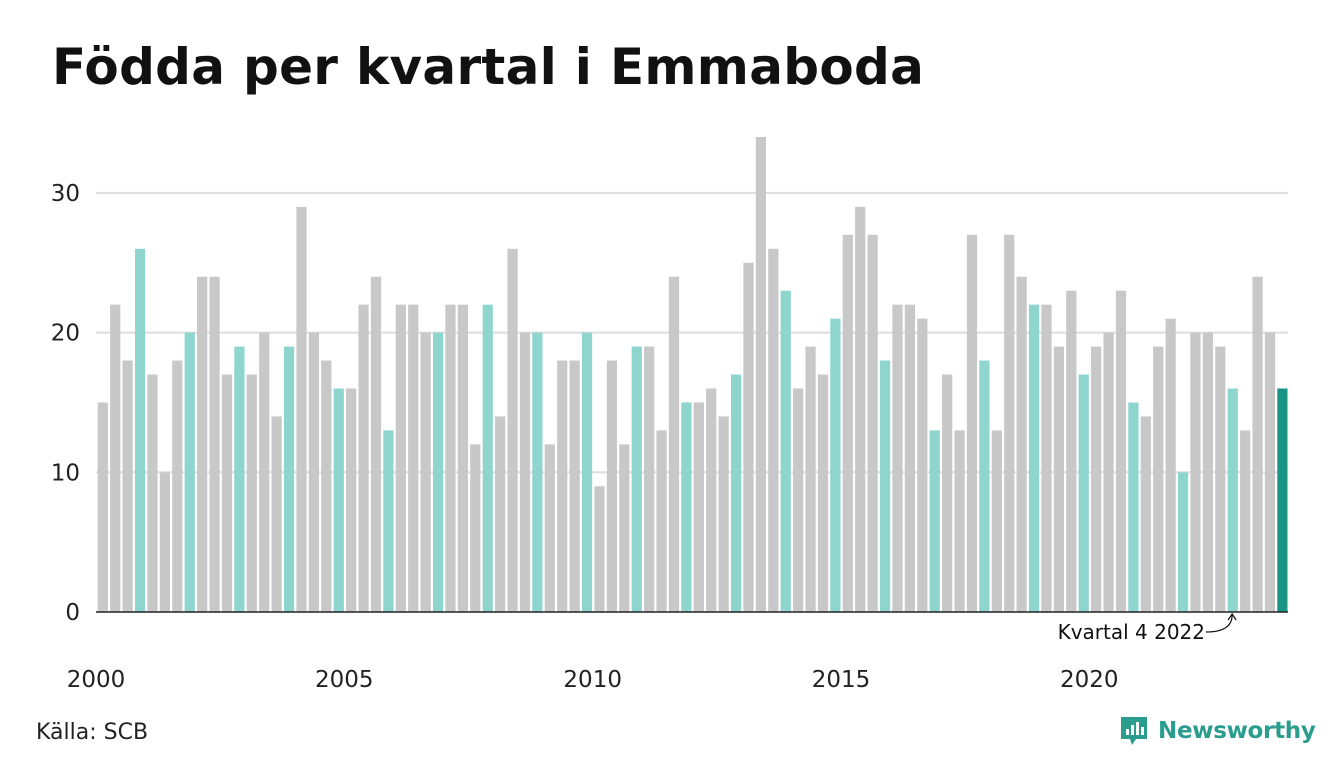  Describe the element at coordinates (823, 493) in the screenshot. I see `bar: 2014 K3: 17` at that location.